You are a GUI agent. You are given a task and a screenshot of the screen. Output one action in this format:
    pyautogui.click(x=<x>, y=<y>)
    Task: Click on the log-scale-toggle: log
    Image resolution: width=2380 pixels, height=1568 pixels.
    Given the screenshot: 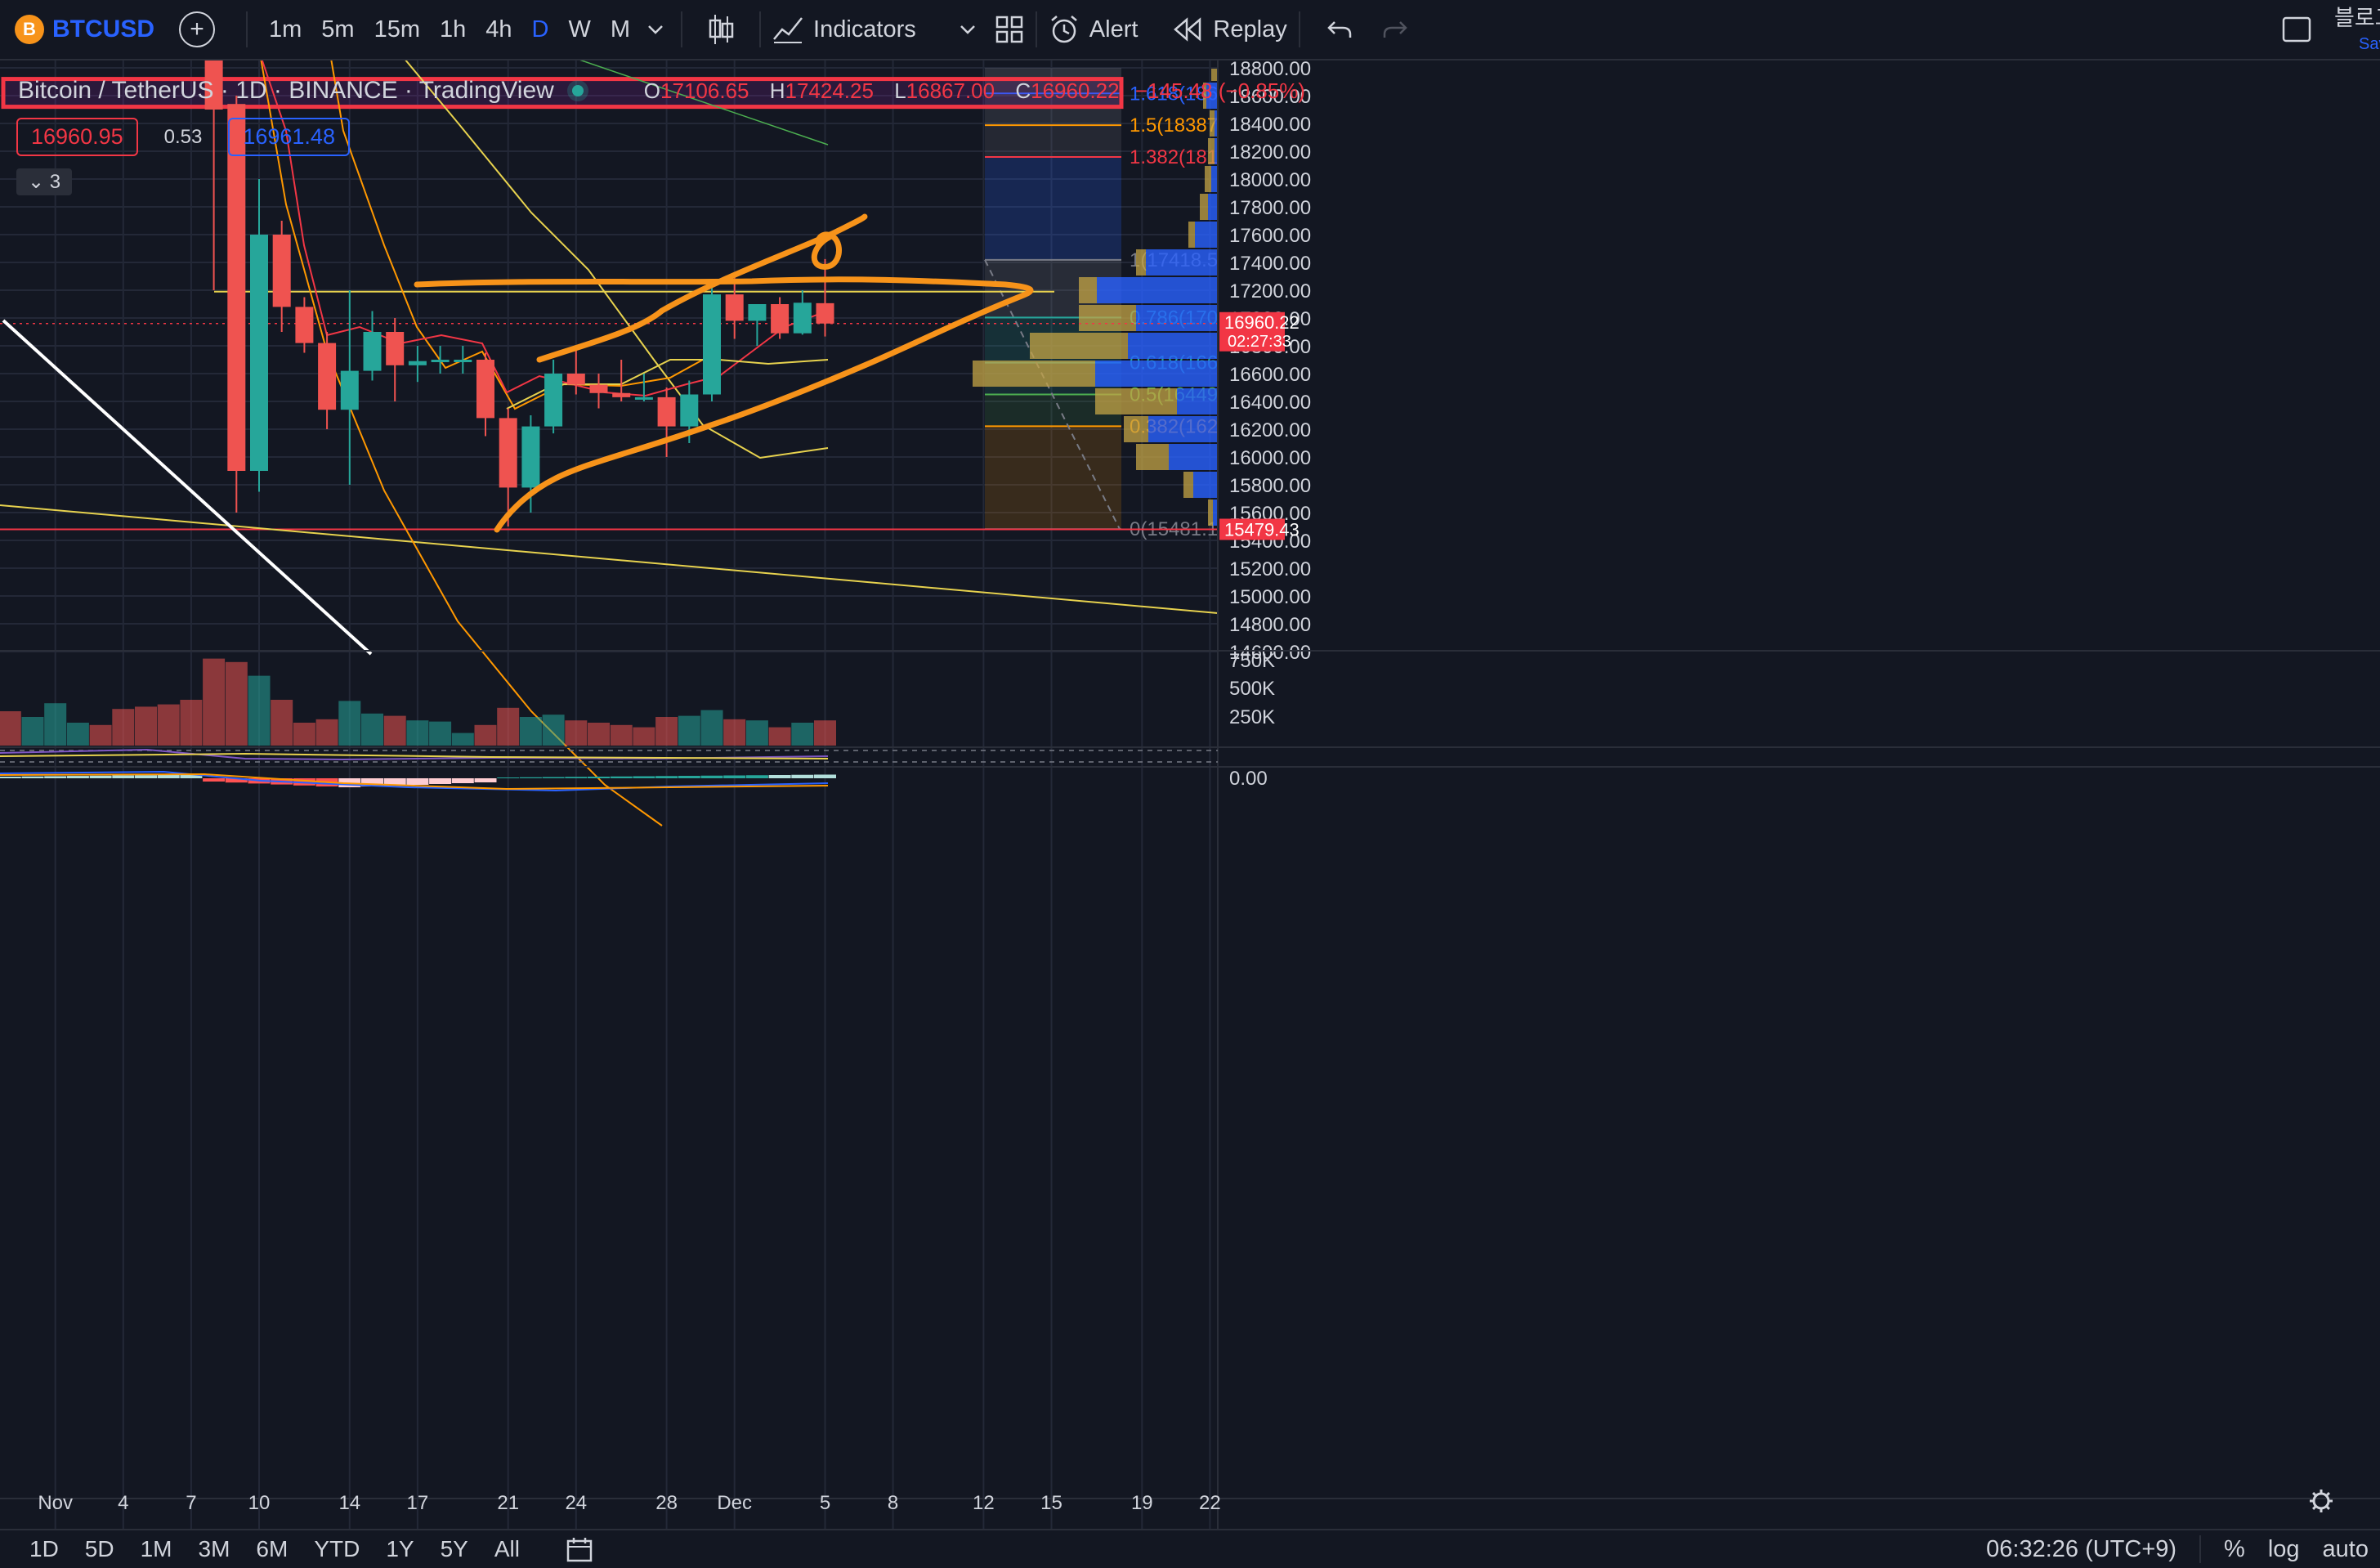 What is the action you would take?
    pyautogui.click(x=2283, y=1548)
    